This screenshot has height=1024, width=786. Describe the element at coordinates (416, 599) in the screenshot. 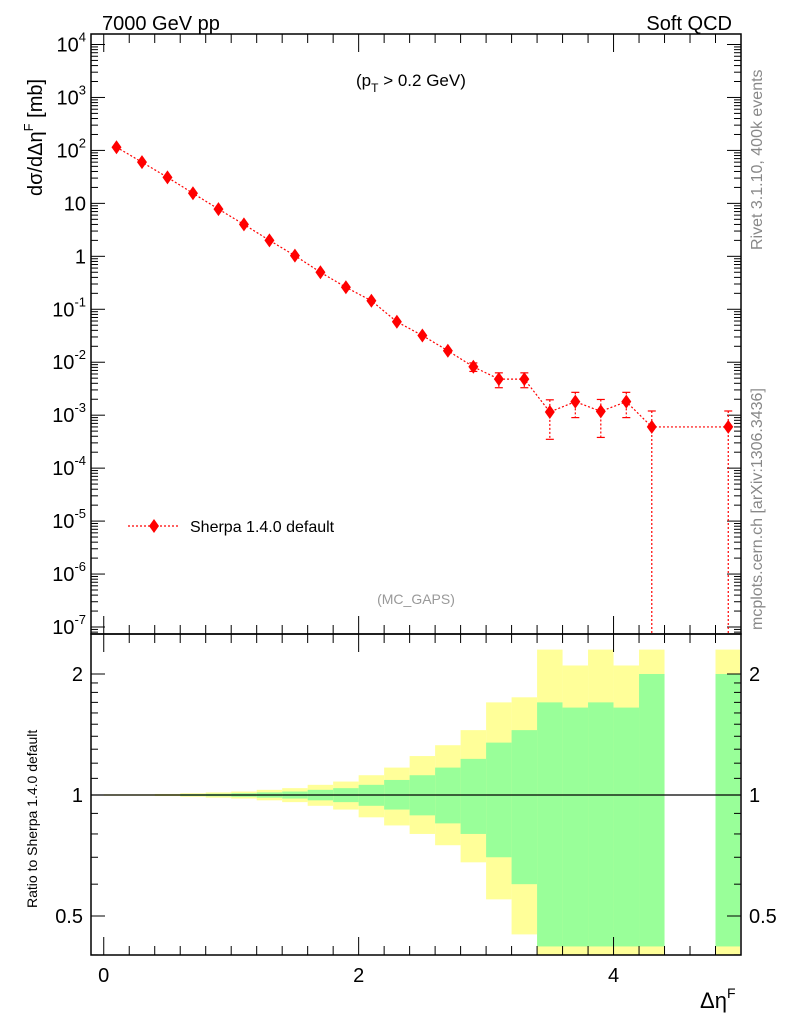

I see `watermark: (MC_GAPS)` at that location.